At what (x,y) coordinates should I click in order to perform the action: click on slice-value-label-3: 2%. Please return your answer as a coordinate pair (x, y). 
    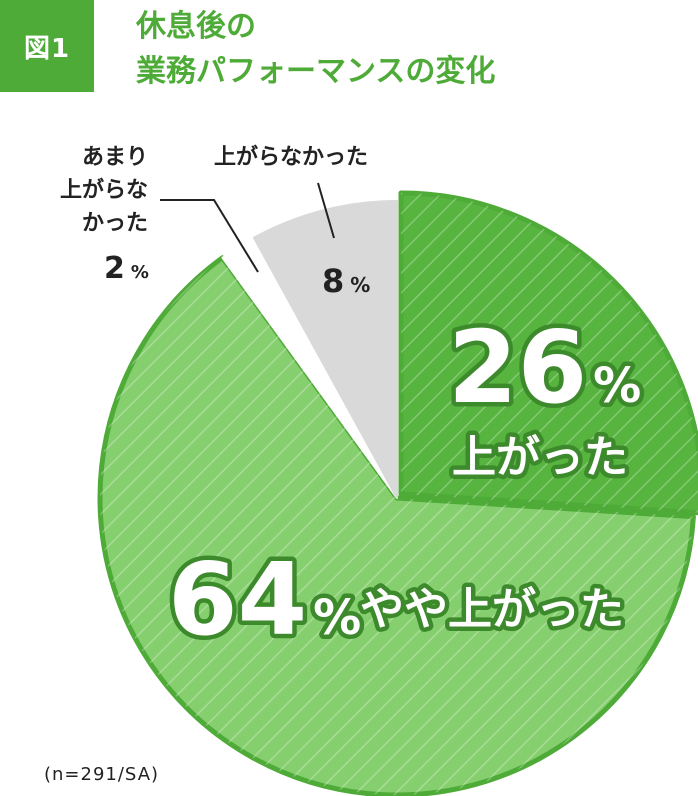
    Looking at the image, I should click on (126, 268).